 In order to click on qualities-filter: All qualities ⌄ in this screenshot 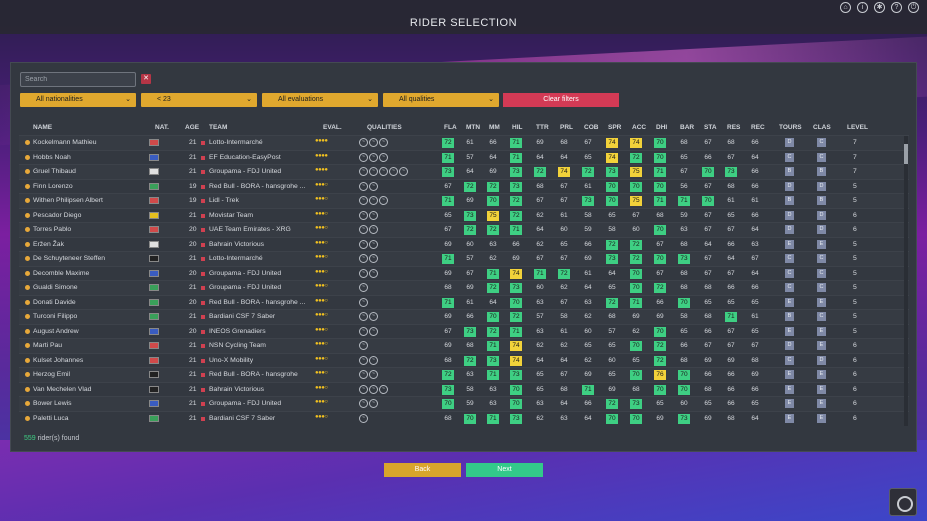, I will do `click(441, 100)`.